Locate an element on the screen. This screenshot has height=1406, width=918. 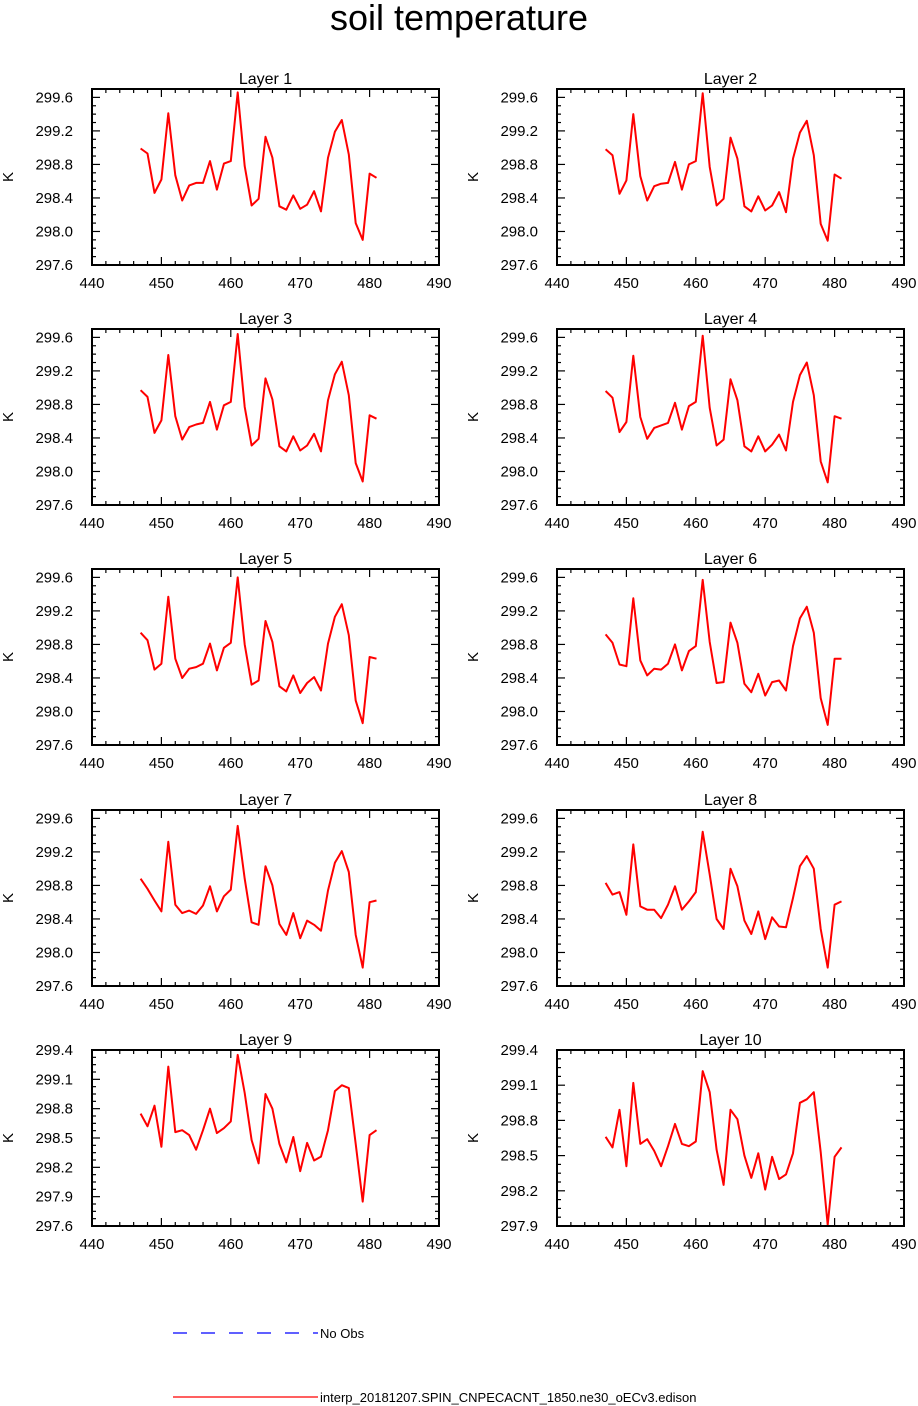
y-tick-label: 299.1 is located at coordinates (519, 1085).